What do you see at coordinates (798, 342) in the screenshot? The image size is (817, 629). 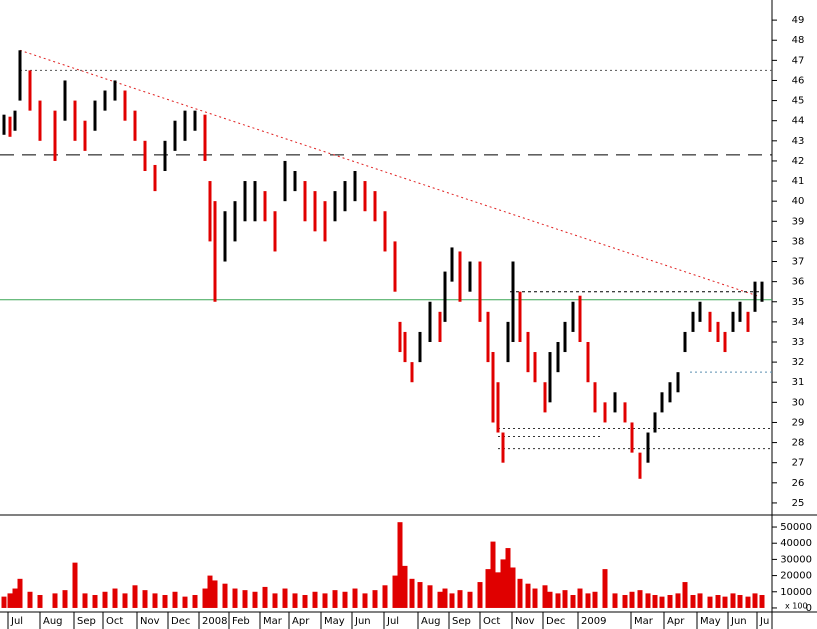 I see `y-tick-label: 33` at bounding box center [798, 342].